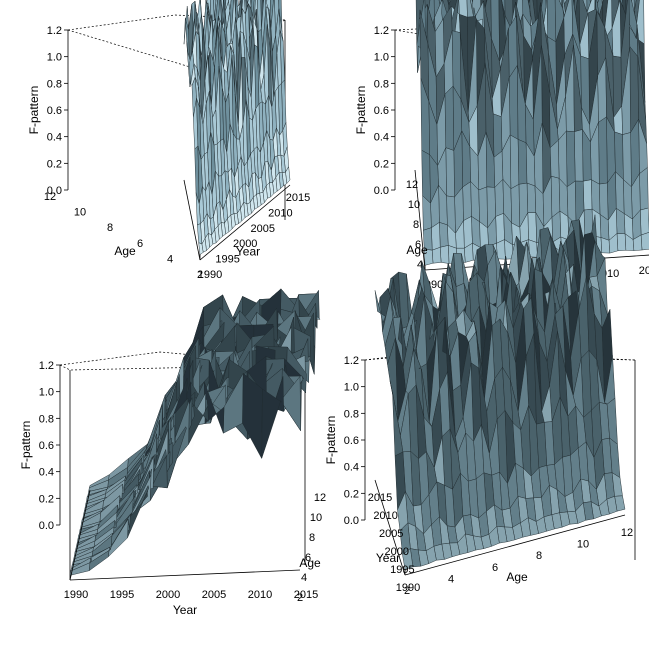 This screenshot has width=649, height=651. Describe the element at coordinates (237, 128) in the screenshot. I see `surface-mesh` at that location.